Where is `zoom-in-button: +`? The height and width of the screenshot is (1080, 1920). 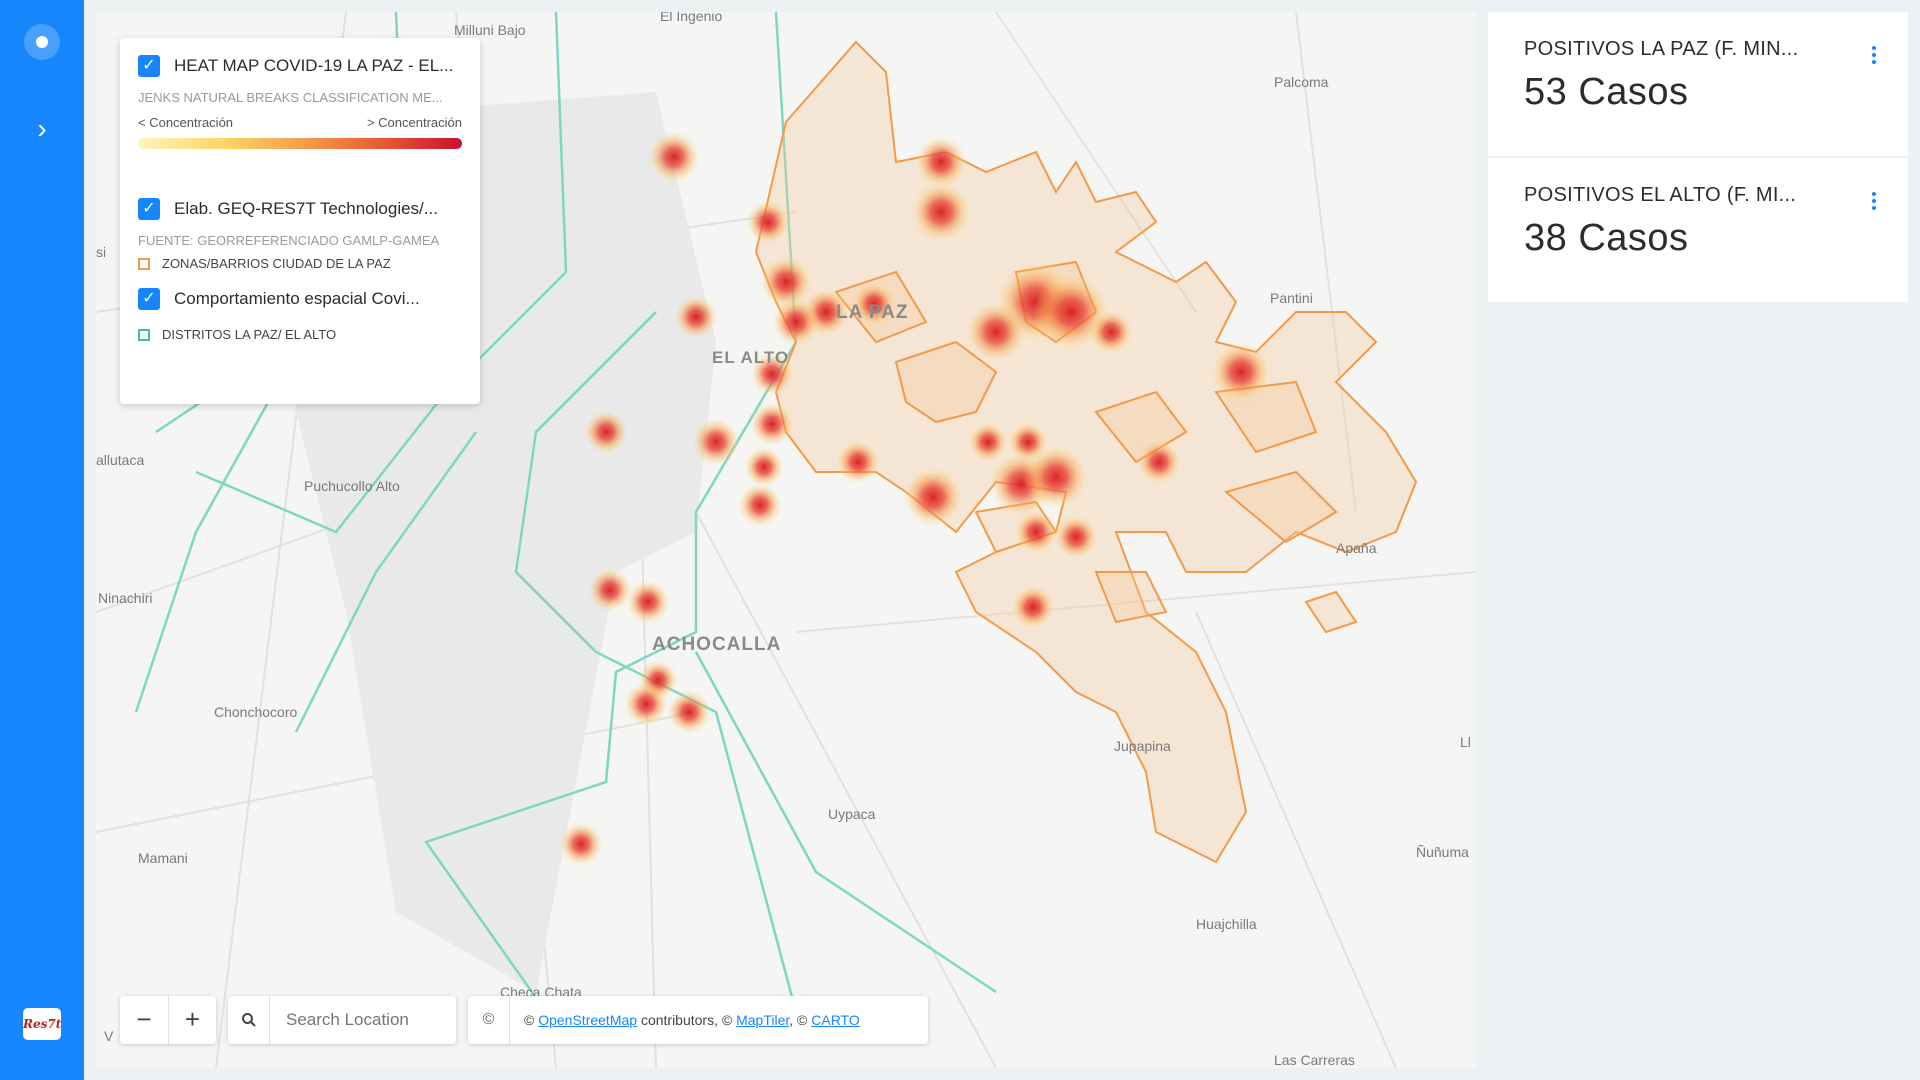 zoom-in-button: + is located at coordinates (192, 1020).